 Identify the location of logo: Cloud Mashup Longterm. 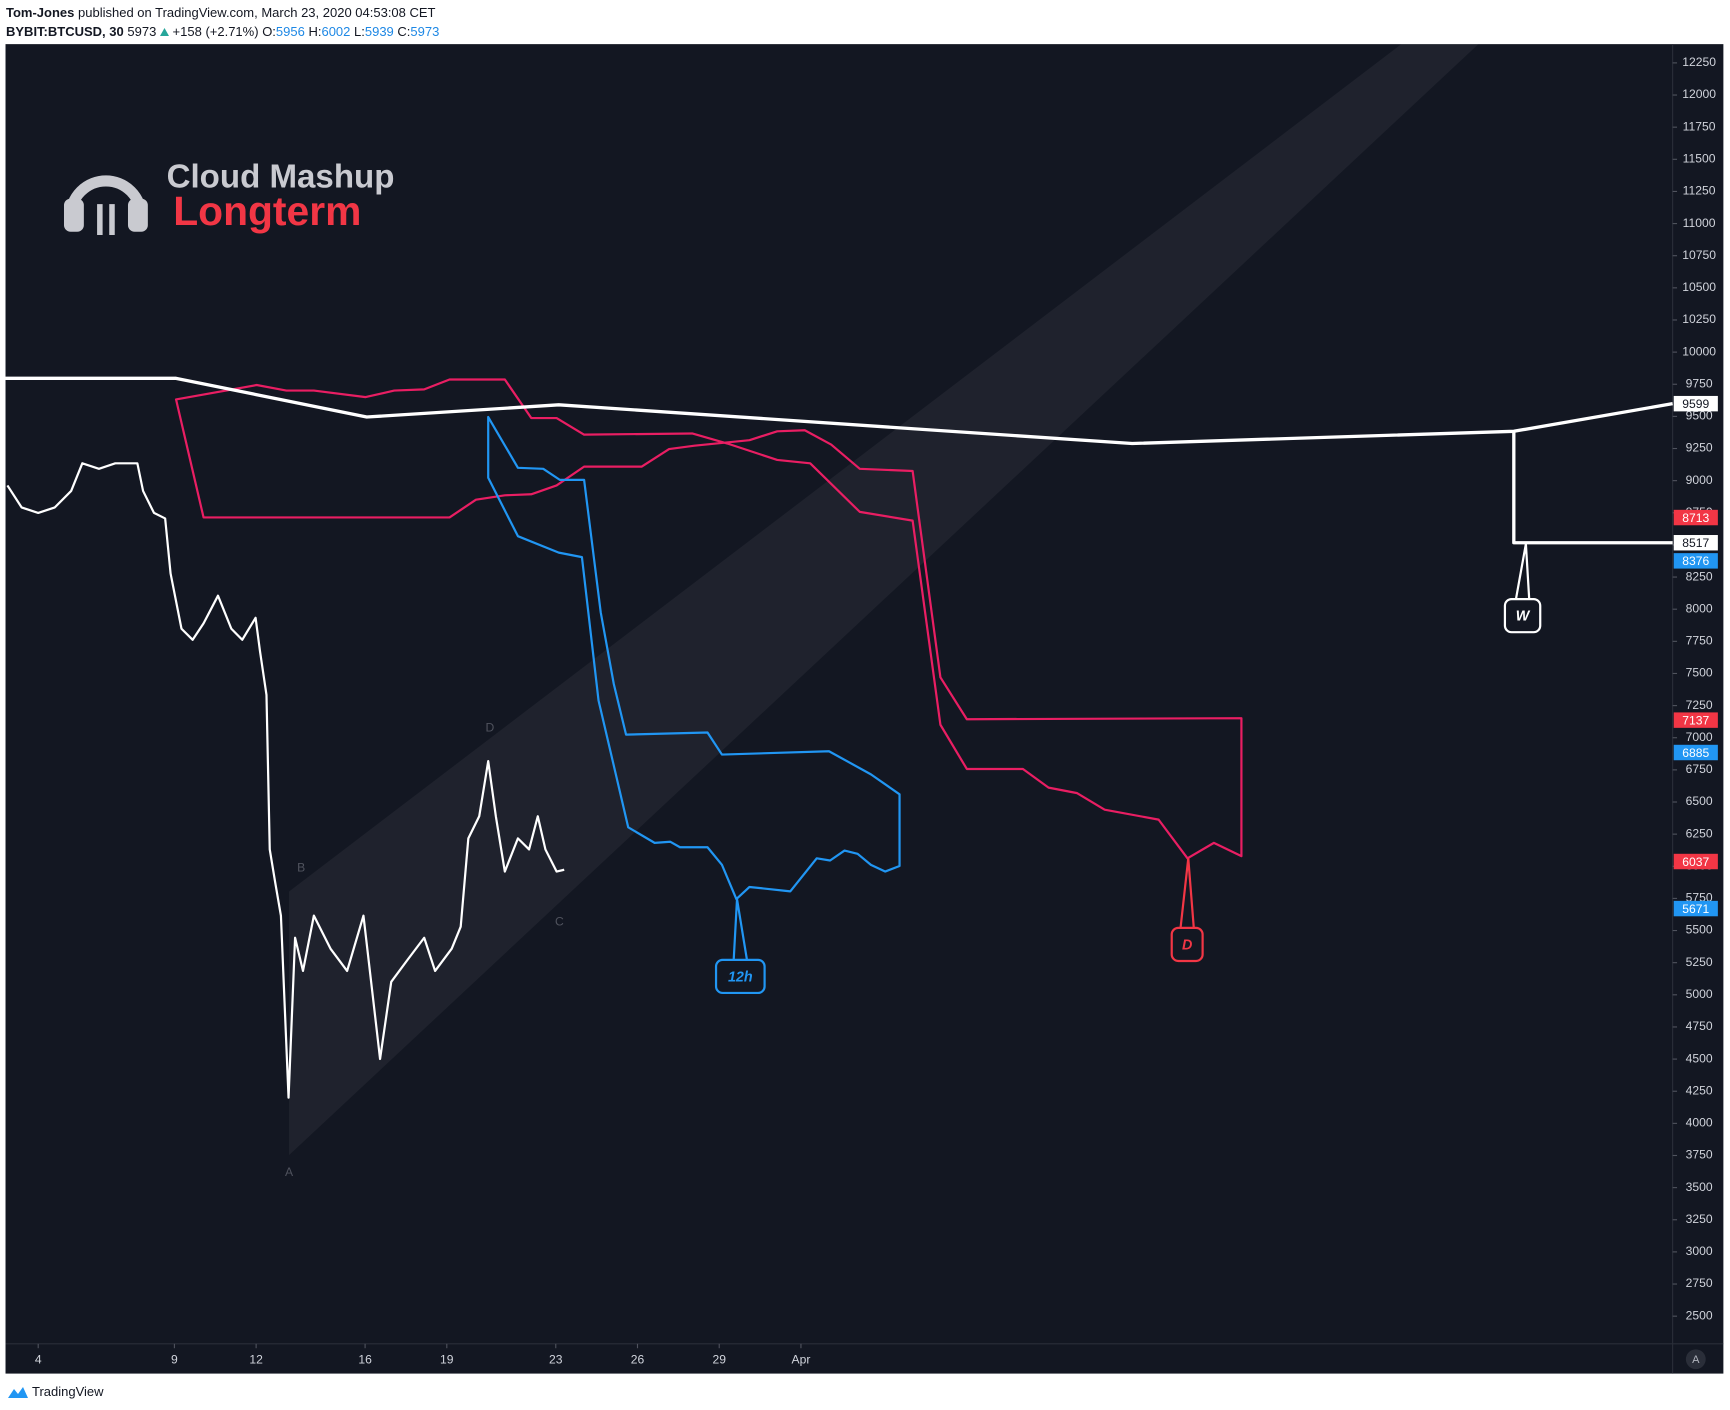
(229, 196).